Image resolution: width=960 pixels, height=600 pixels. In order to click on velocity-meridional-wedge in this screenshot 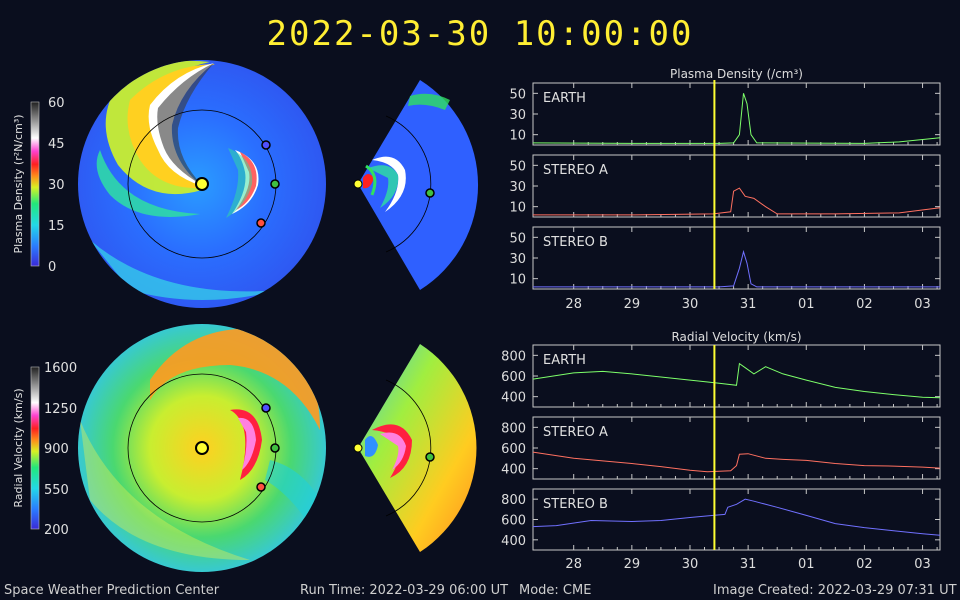, I will do `click(417, 448)`.